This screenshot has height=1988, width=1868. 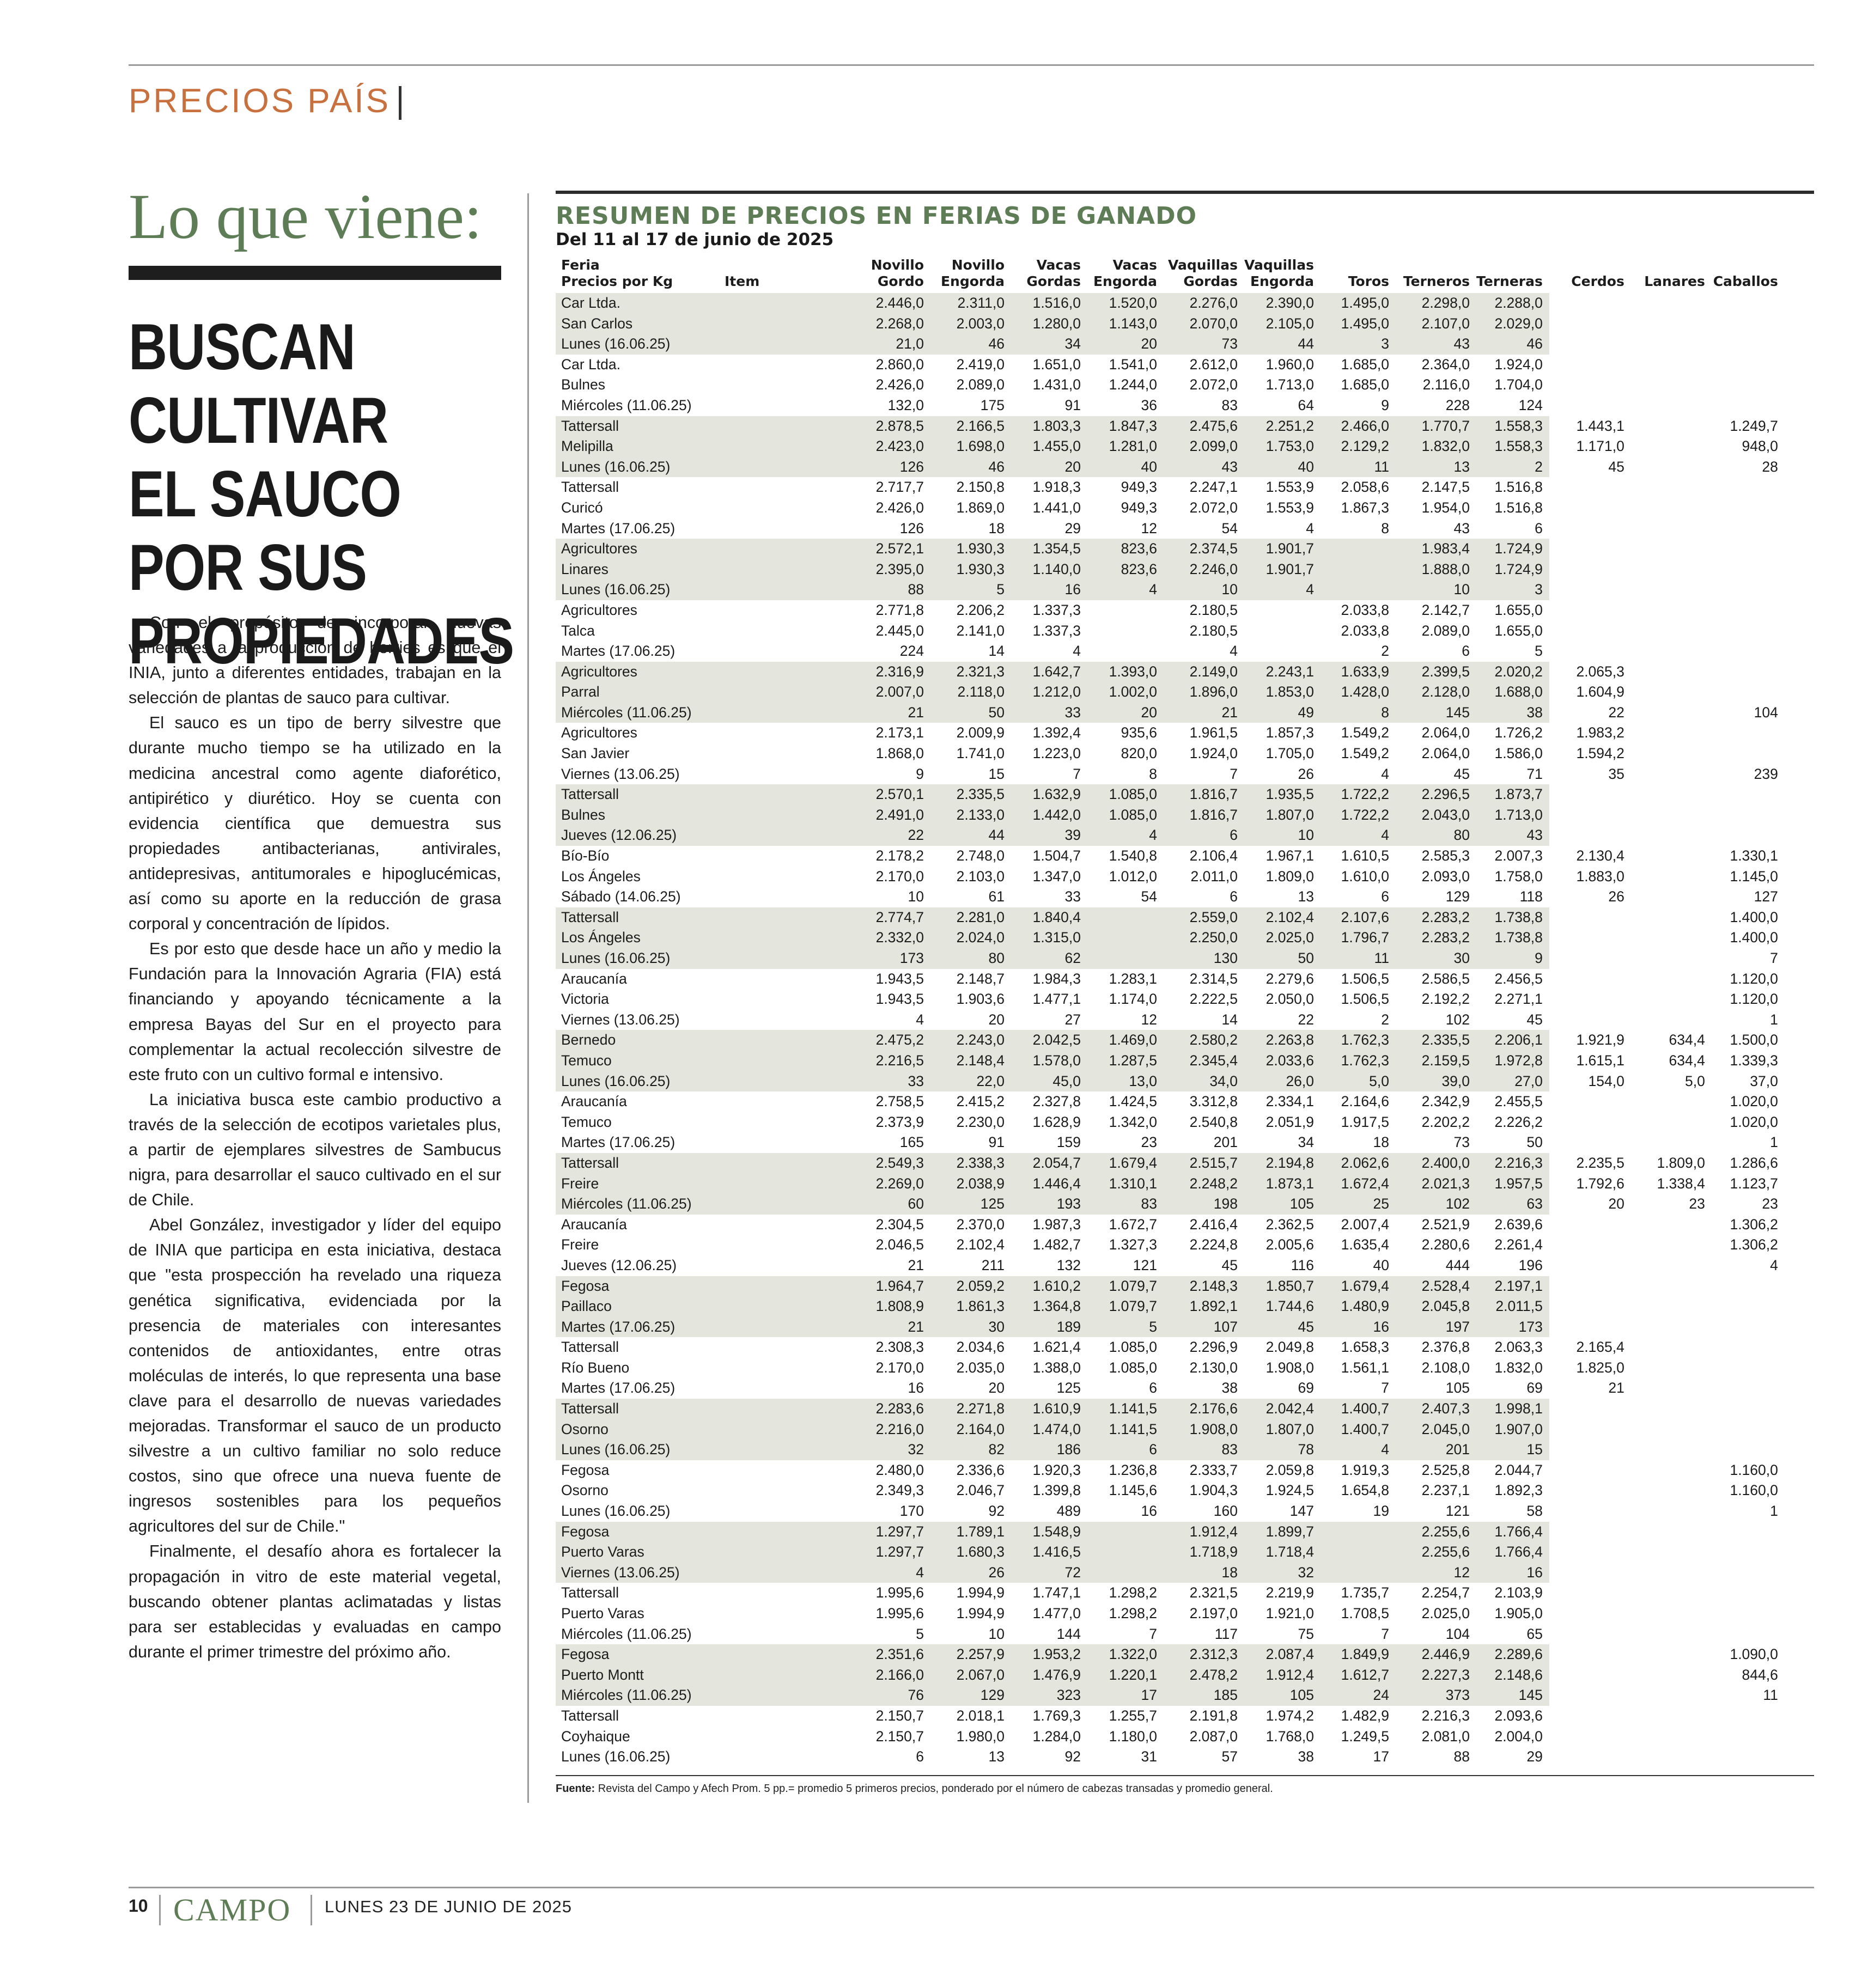 I want to click on price-cell: 7, so click(x=1385, y=1388).